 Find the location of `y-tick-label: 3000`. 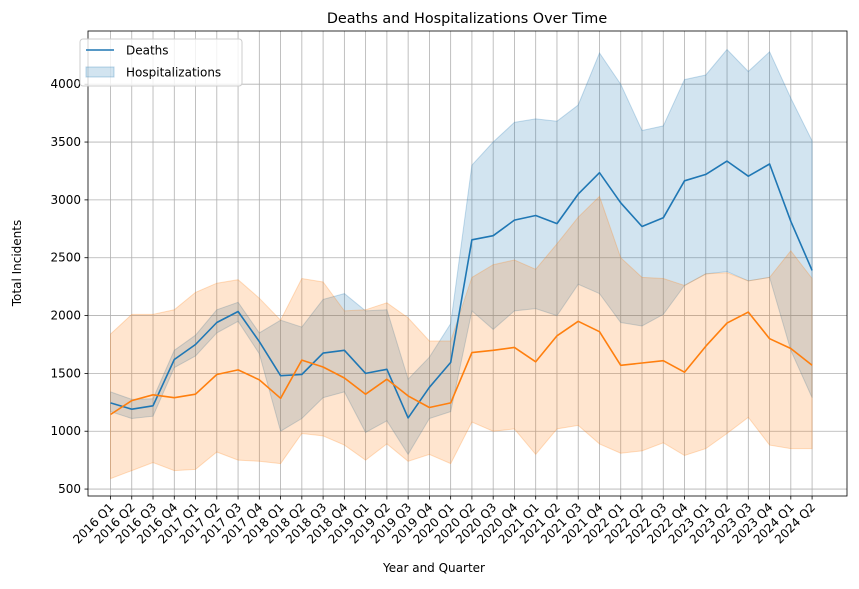

y-tick-label: 3000 is located at coordinates (65, 200).